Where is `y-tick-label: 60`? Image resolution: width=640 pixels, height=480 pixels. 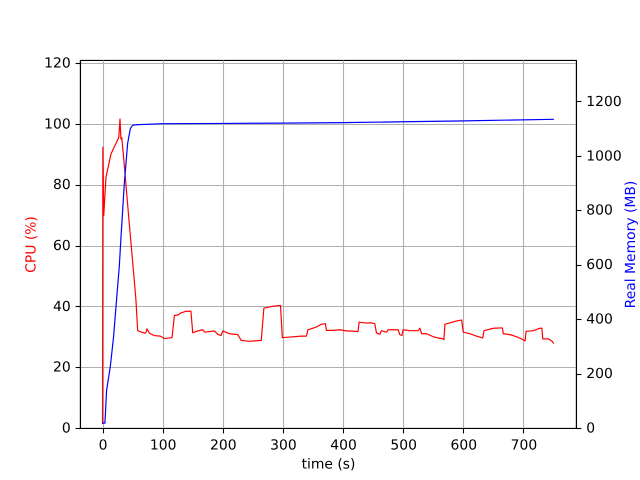 y-tick-label: 60 is located at coordinates (62, 246).